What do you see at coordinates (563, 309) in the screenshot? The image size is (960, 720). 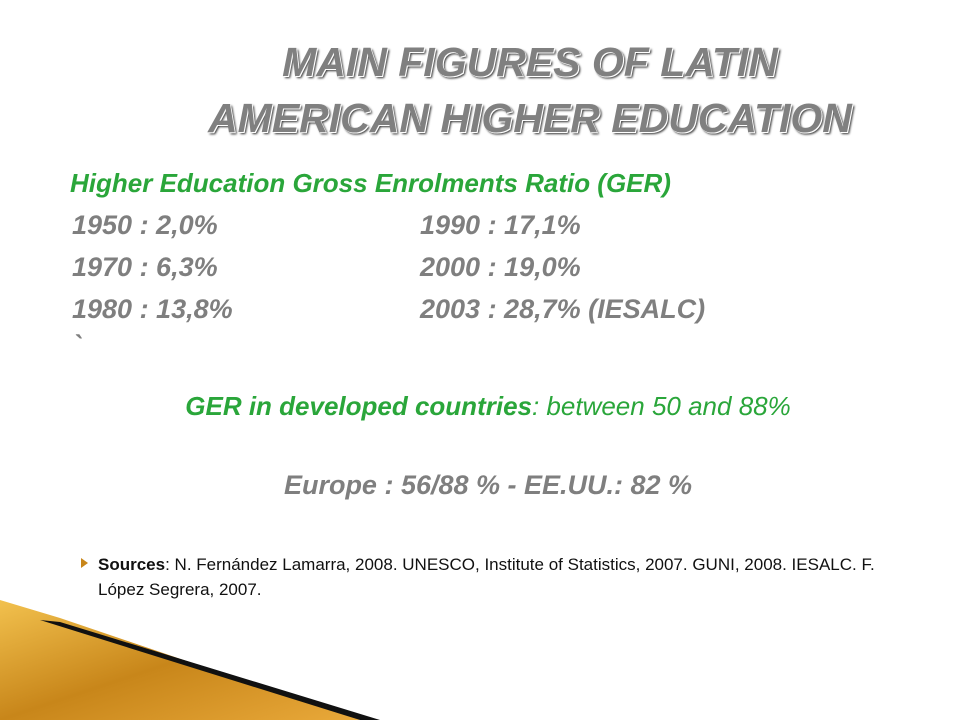 I see `ger-row: 2003 : 28,7% (IESALC)` at bounding box center [563, 309].